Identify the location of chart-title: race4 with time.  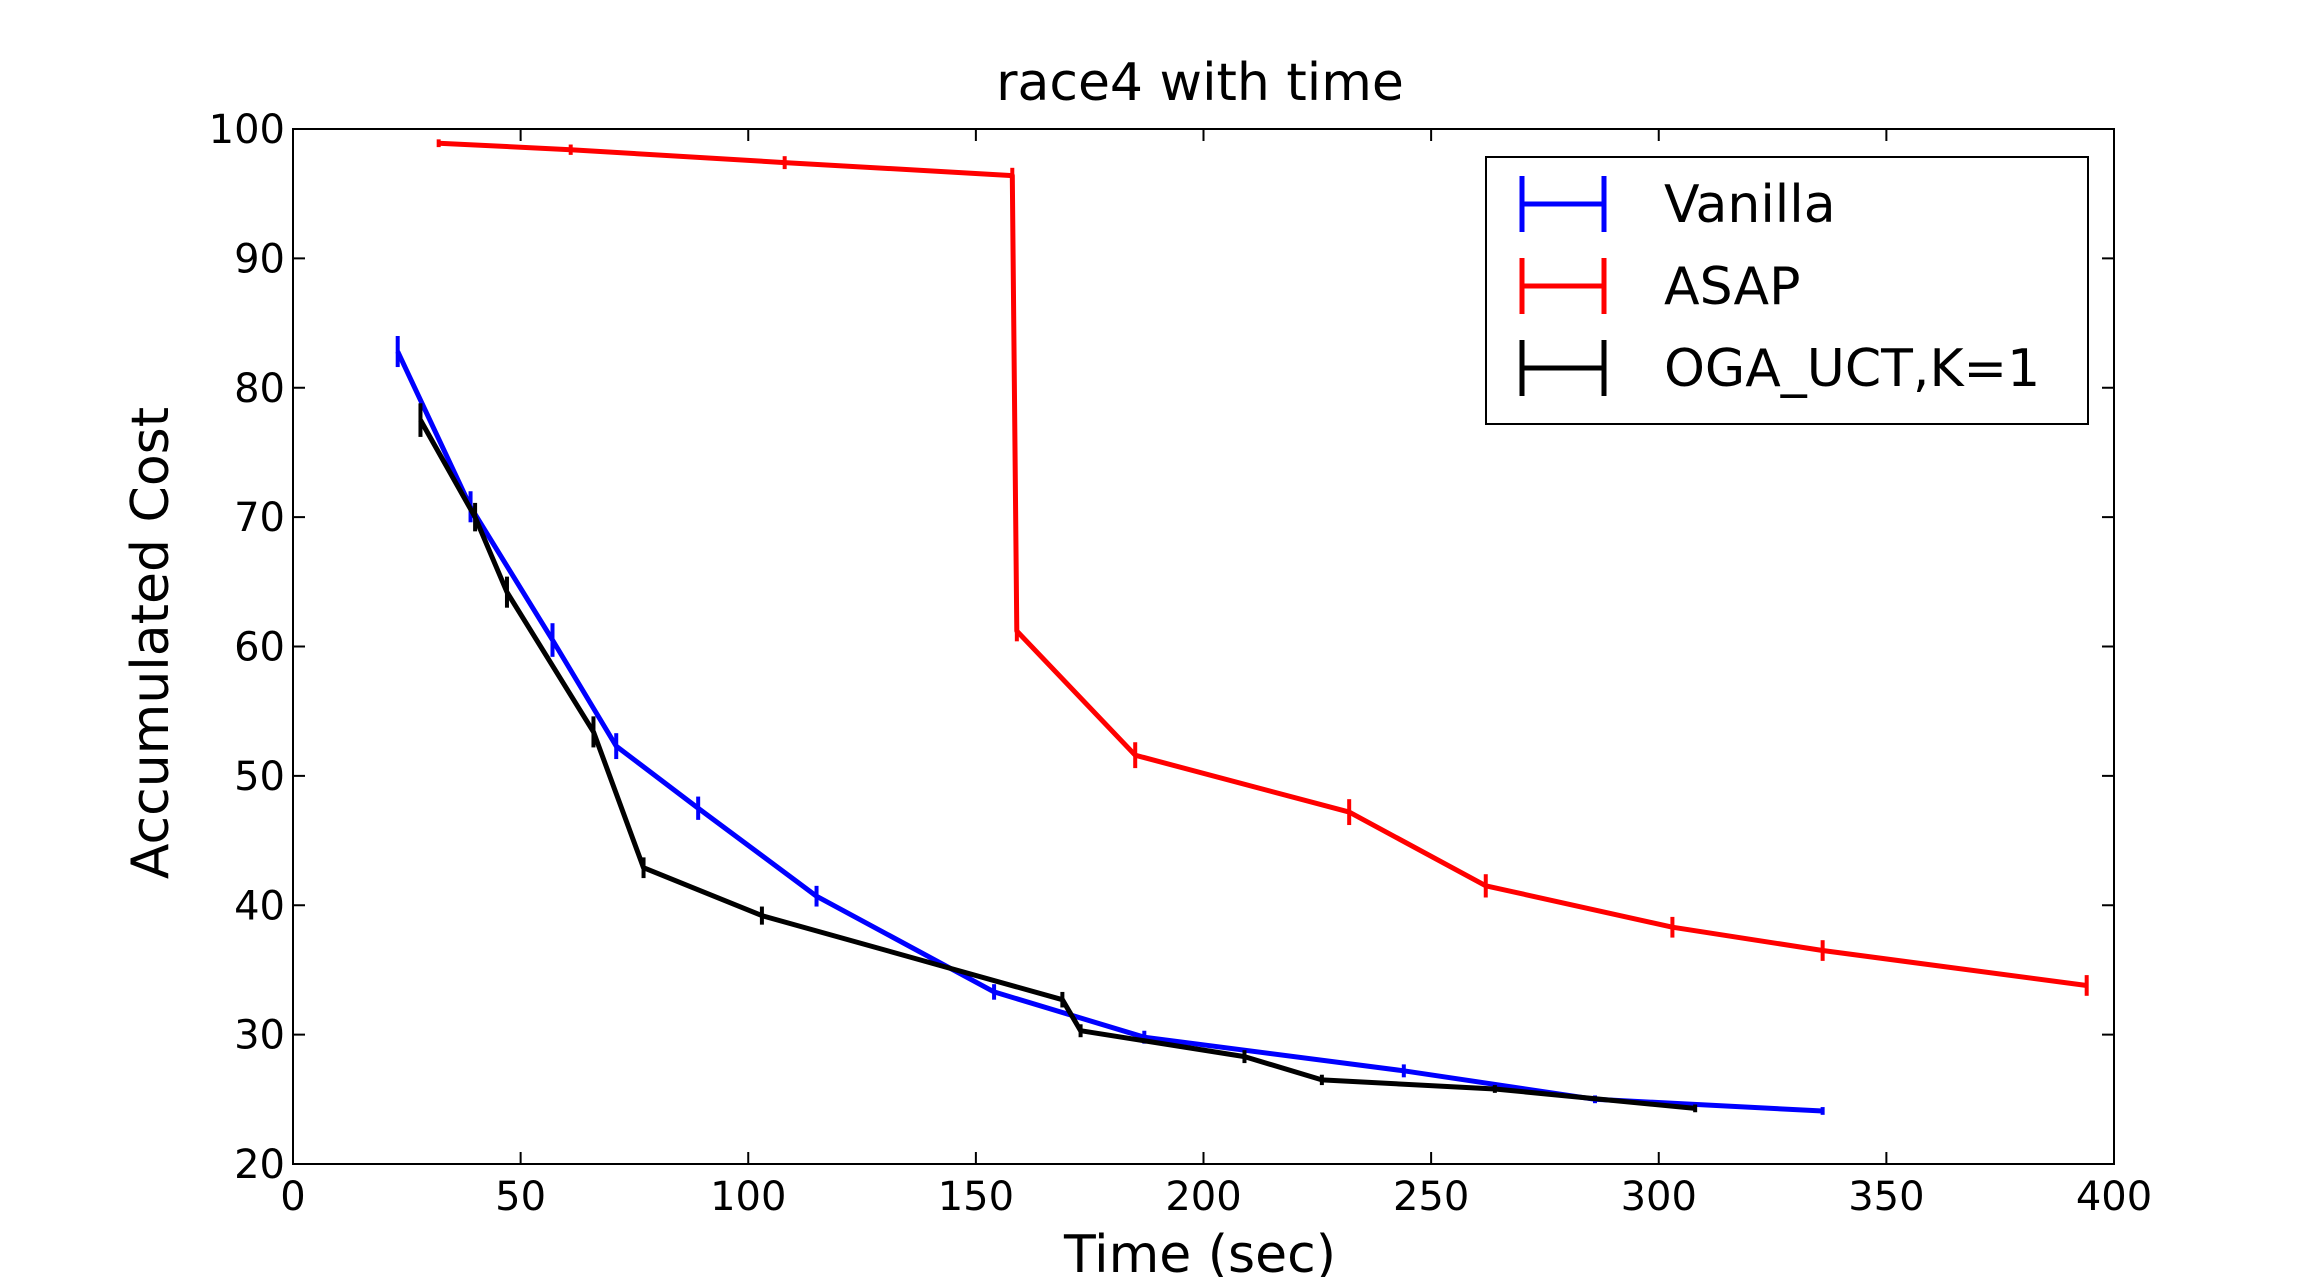
(1200, 83).